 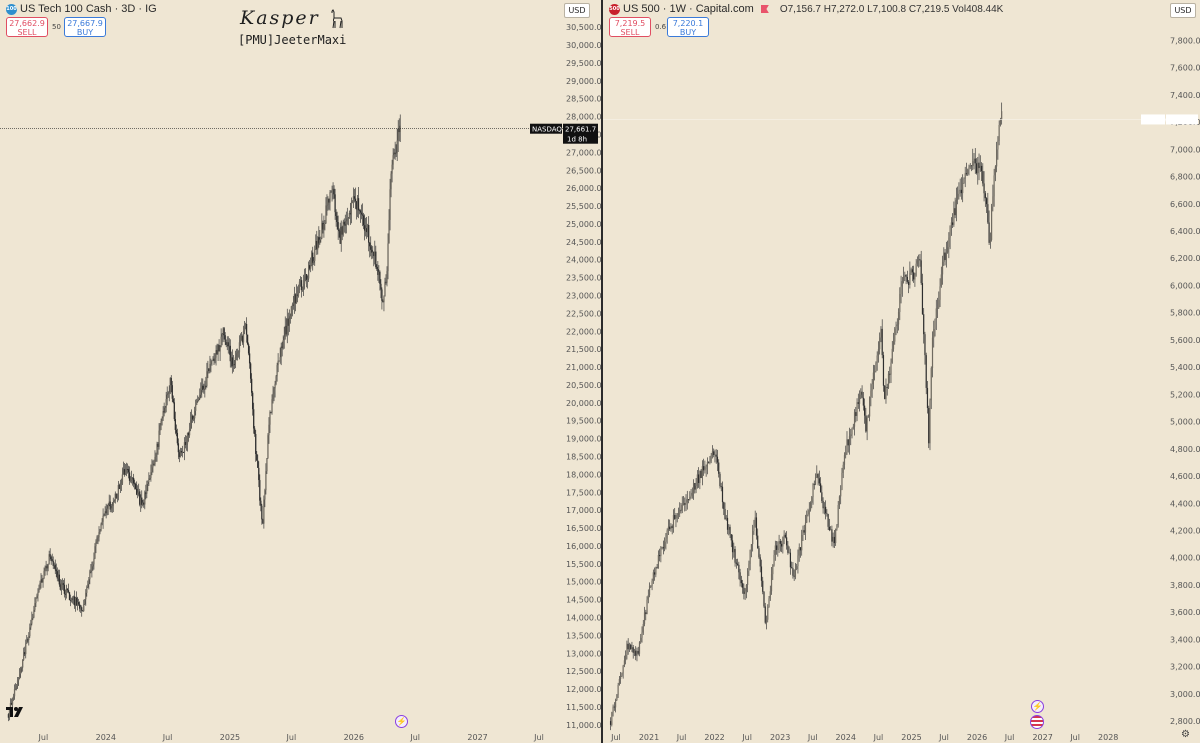 What do you see at coordinates (764, 9) in the screenshot?
I see `flag-icon` at bounding box center [764, 9].